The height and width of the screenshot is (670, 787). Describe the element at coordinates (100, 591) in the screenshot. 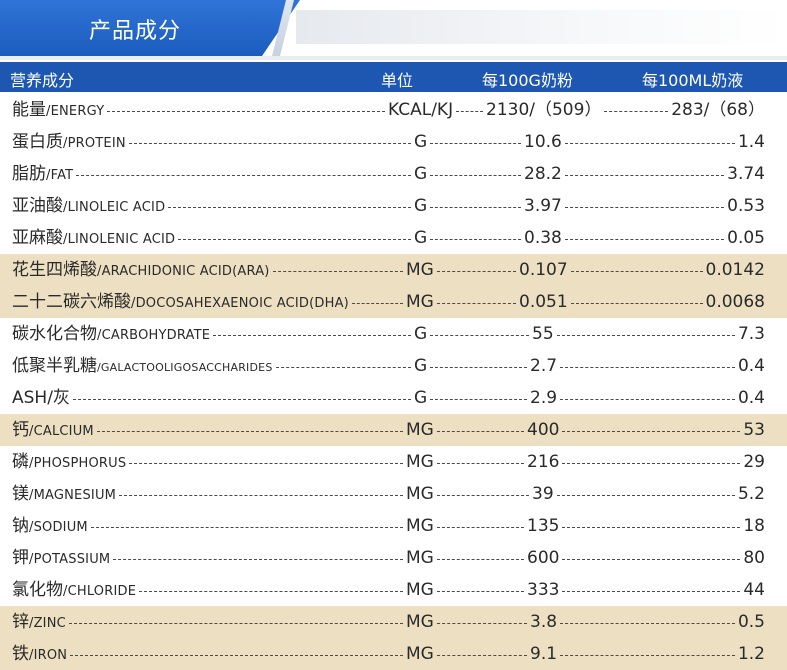

I see `nutrient-name-en: /CHLORIDE` at that location.